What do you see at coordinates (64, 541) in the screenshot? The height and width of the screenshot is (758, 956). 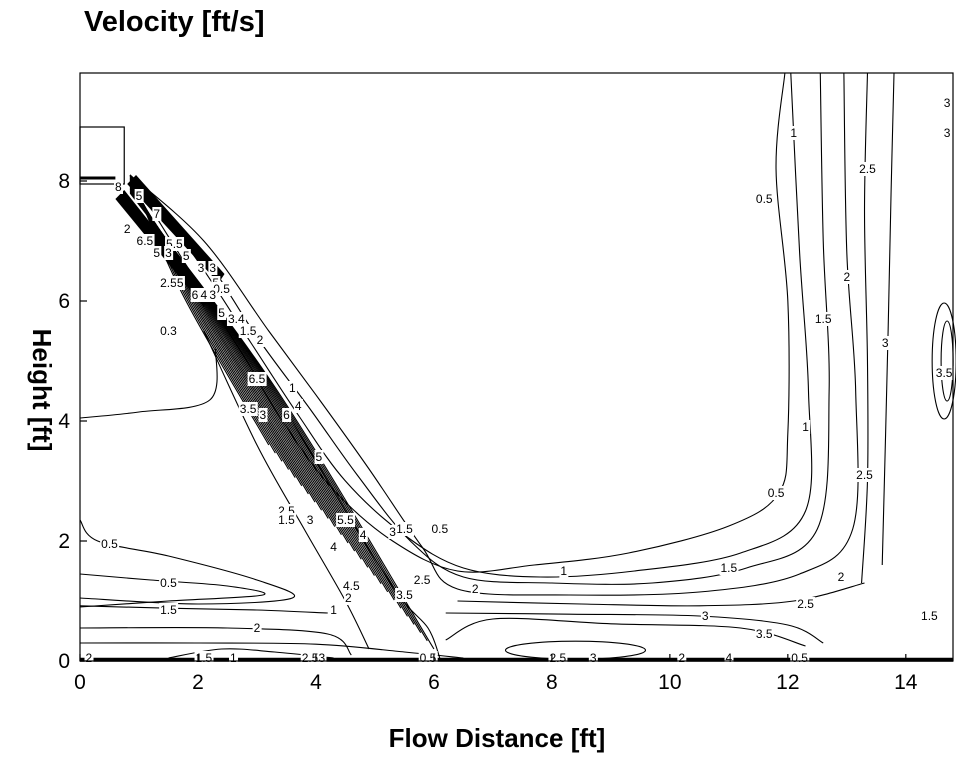 I see `y-tick-label: 2` at bounding box center [64, 541].